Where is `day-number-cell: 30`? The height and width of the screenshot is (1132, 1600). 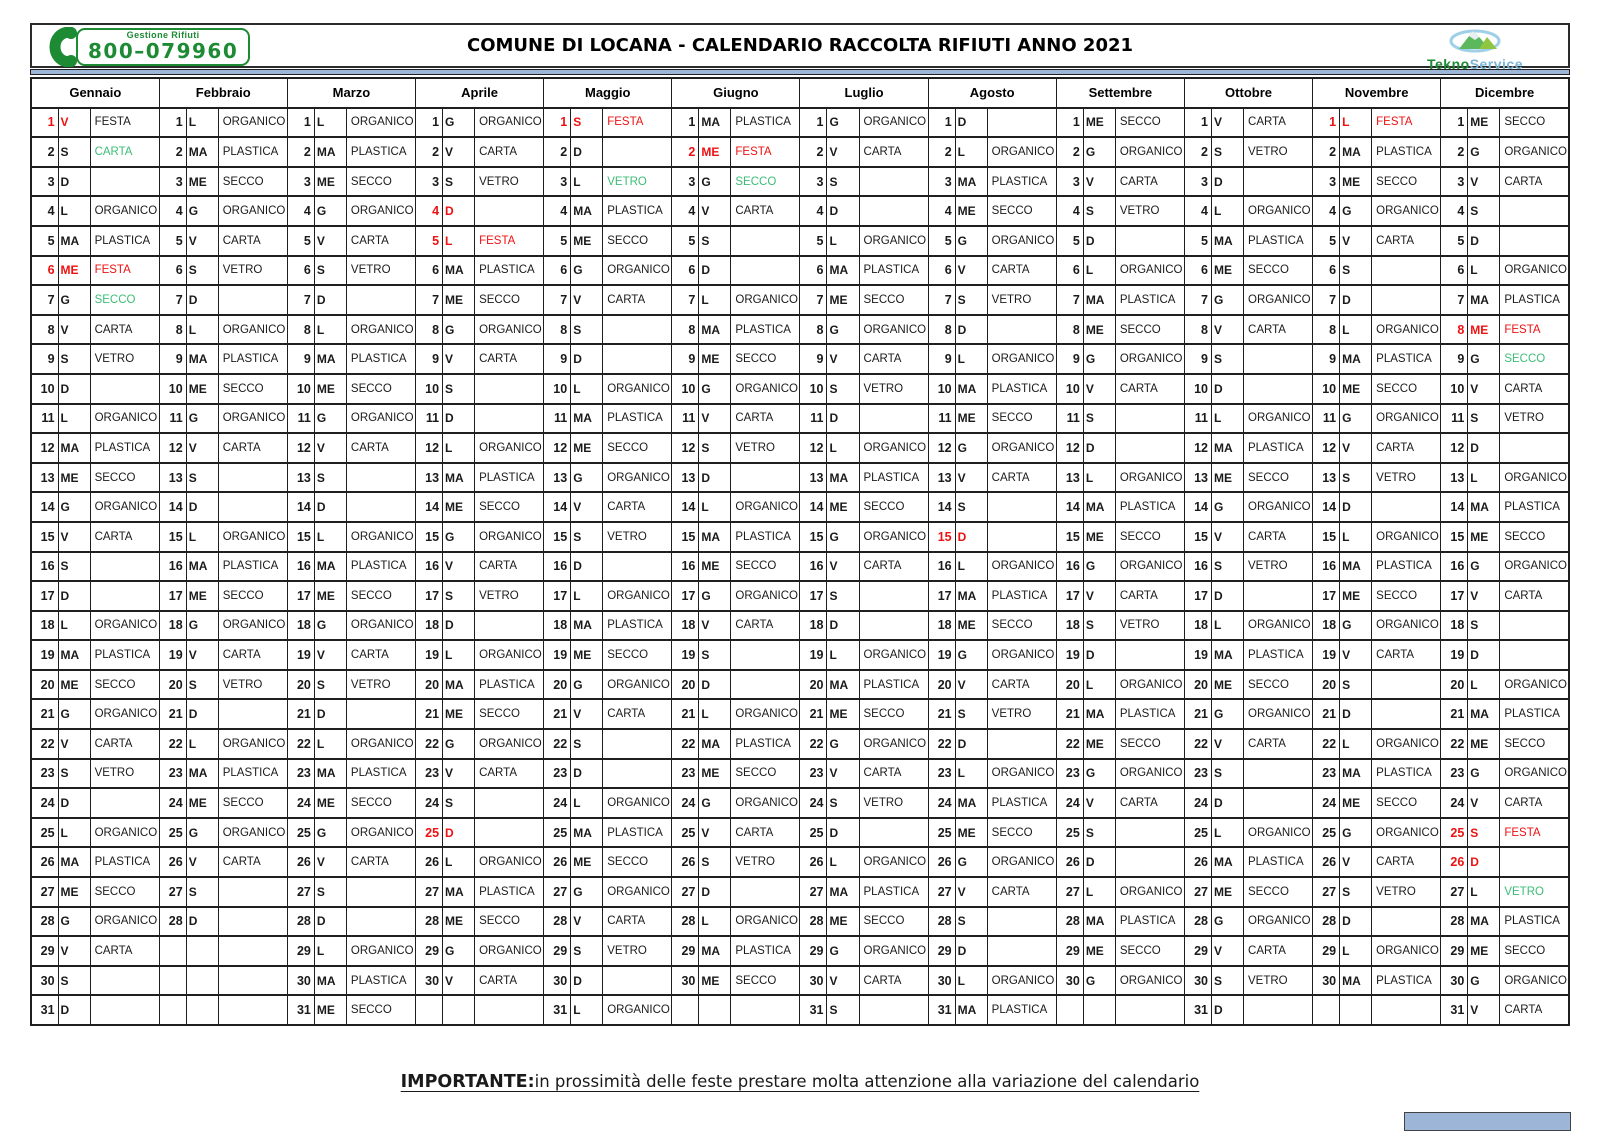
day-number-cell: 30 is located at coordinates (813, 980).